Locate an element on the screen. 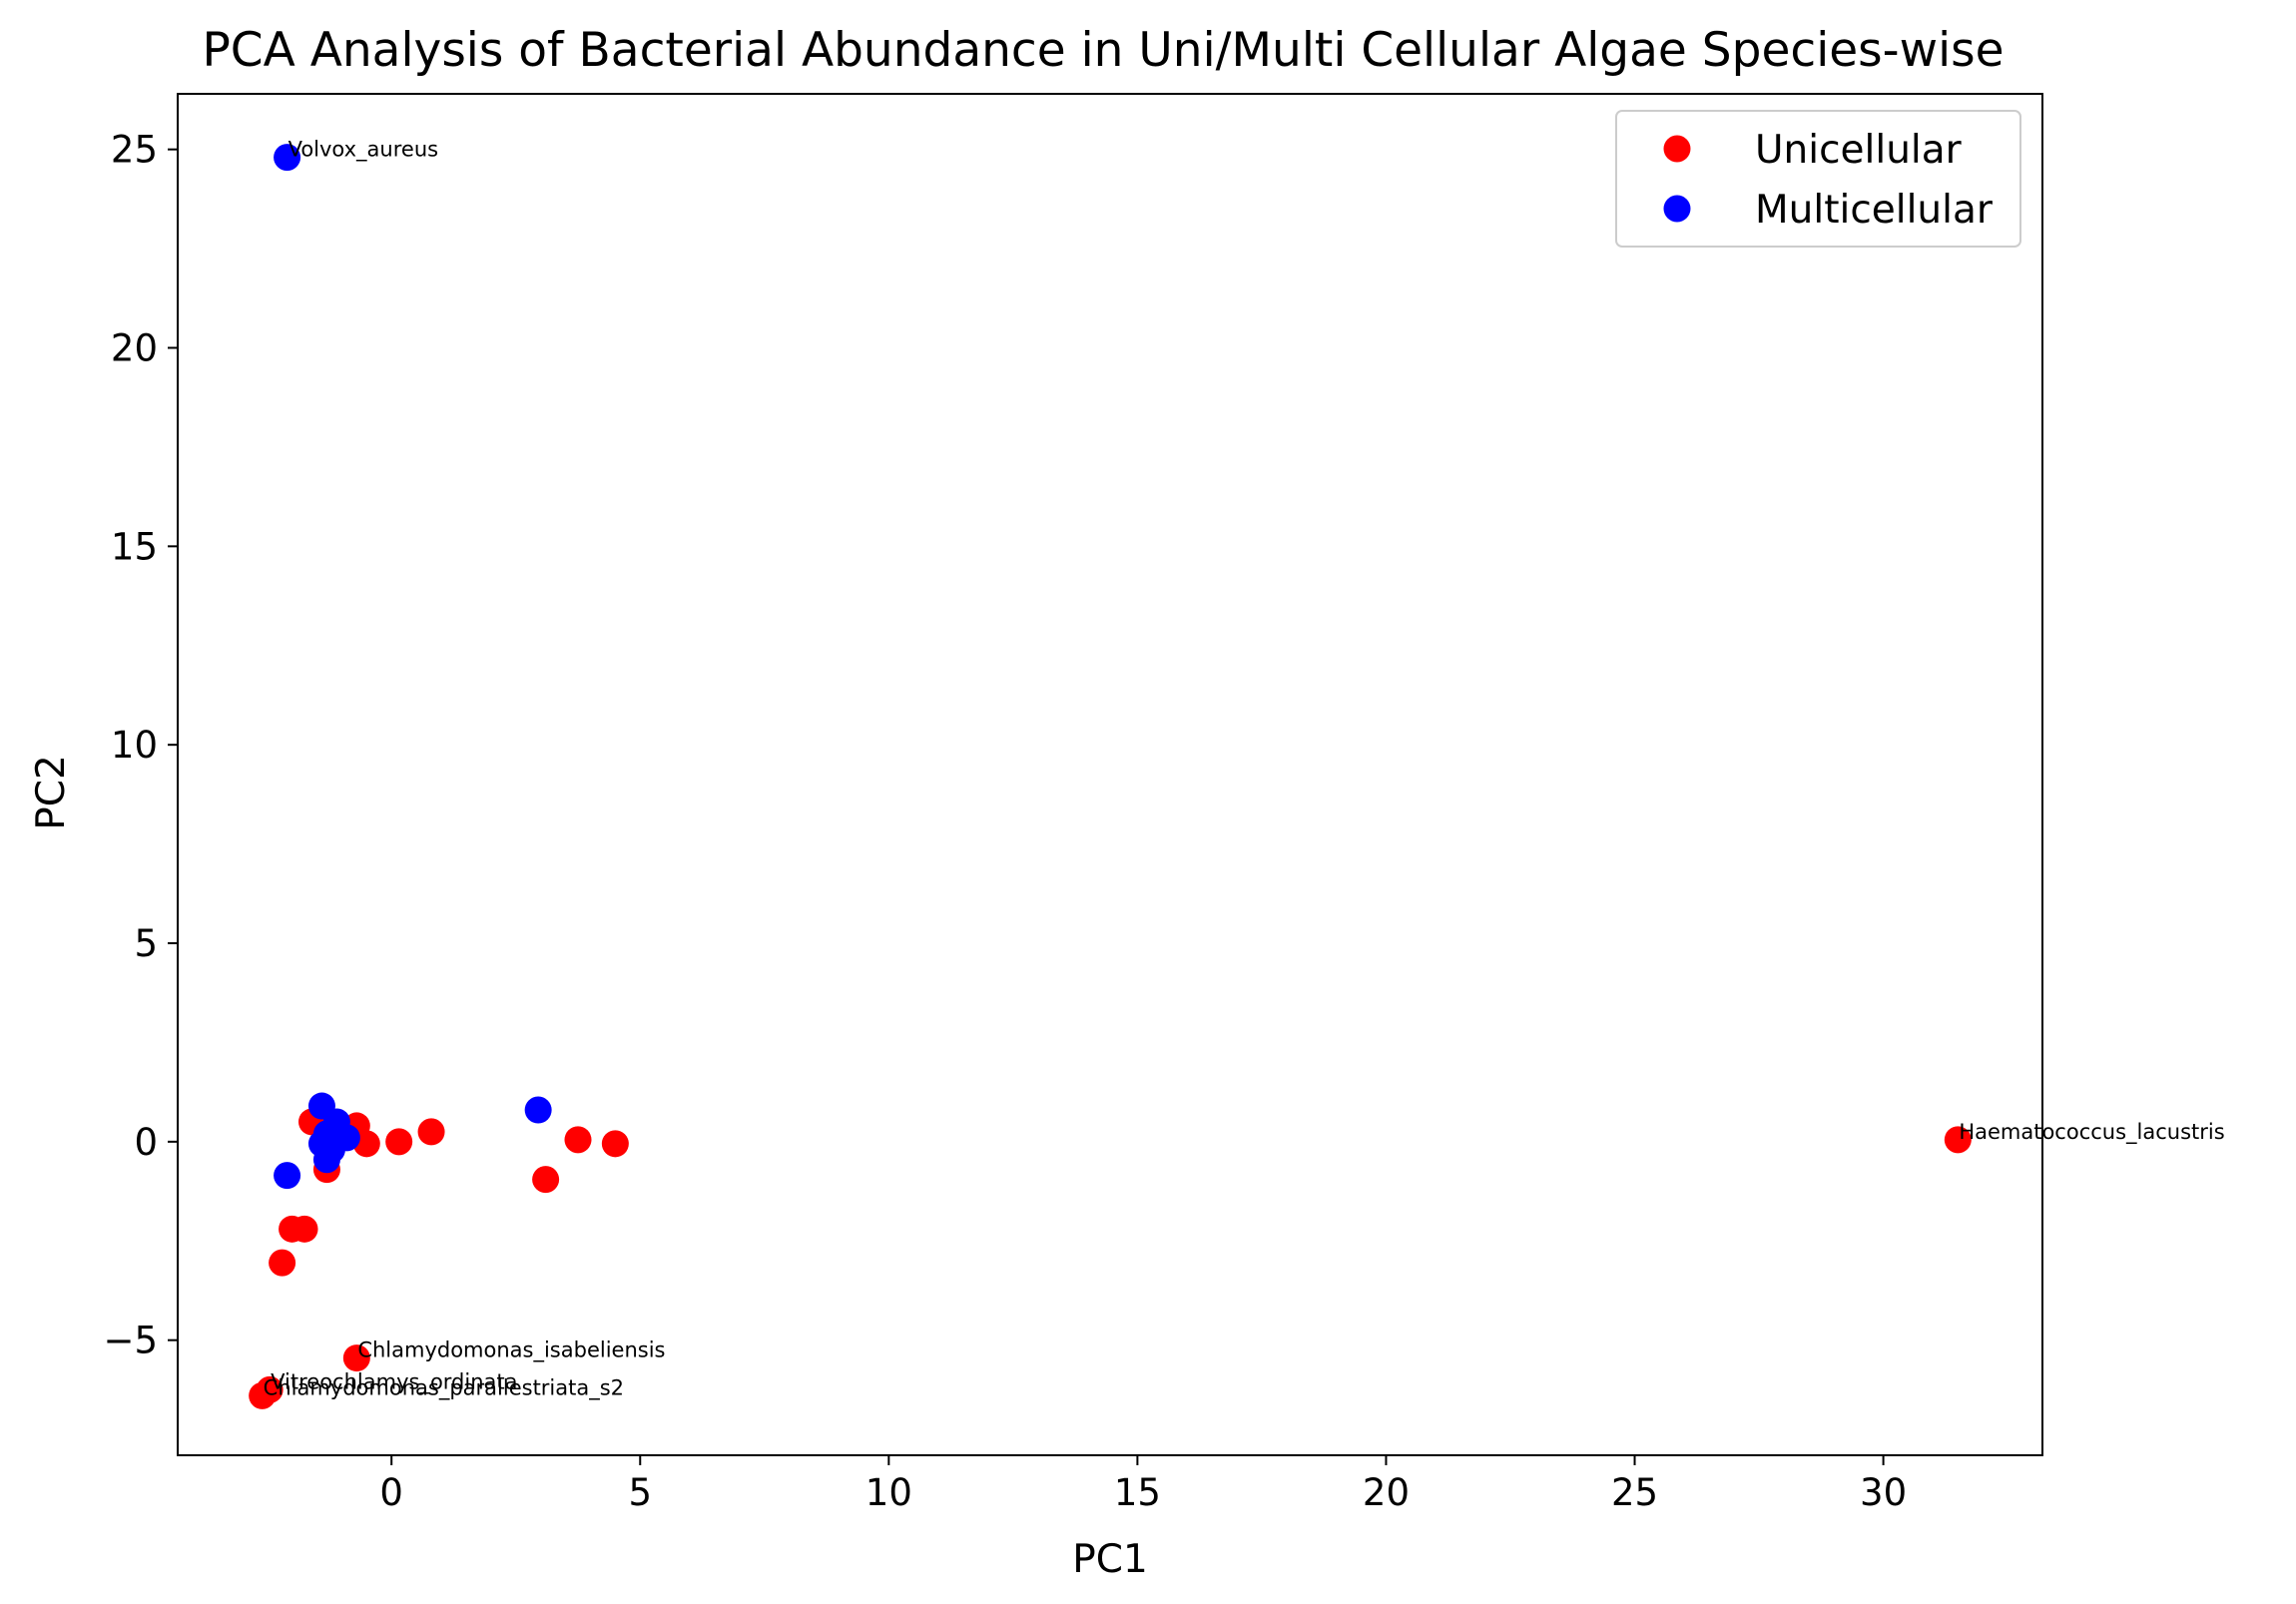  x-tick-label: 30 is located at coordinates (1884, 1492).